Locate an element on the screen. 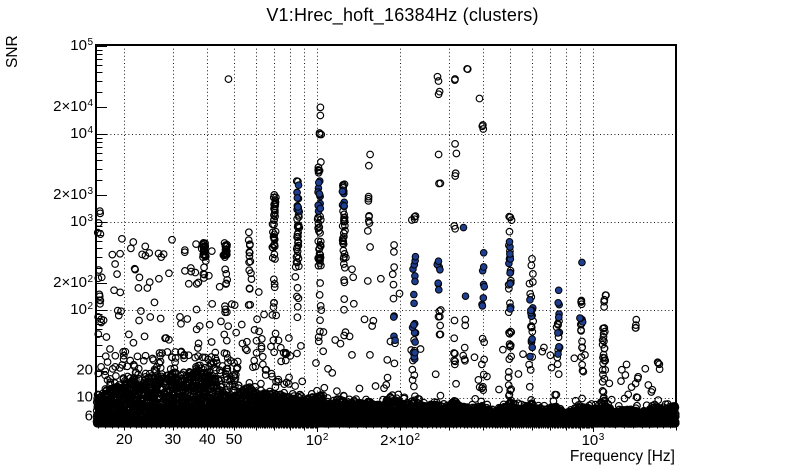 The width and height of the screenshot is (805, 472). x-tick-label: 2×10² is located at coordinates (400, 440).